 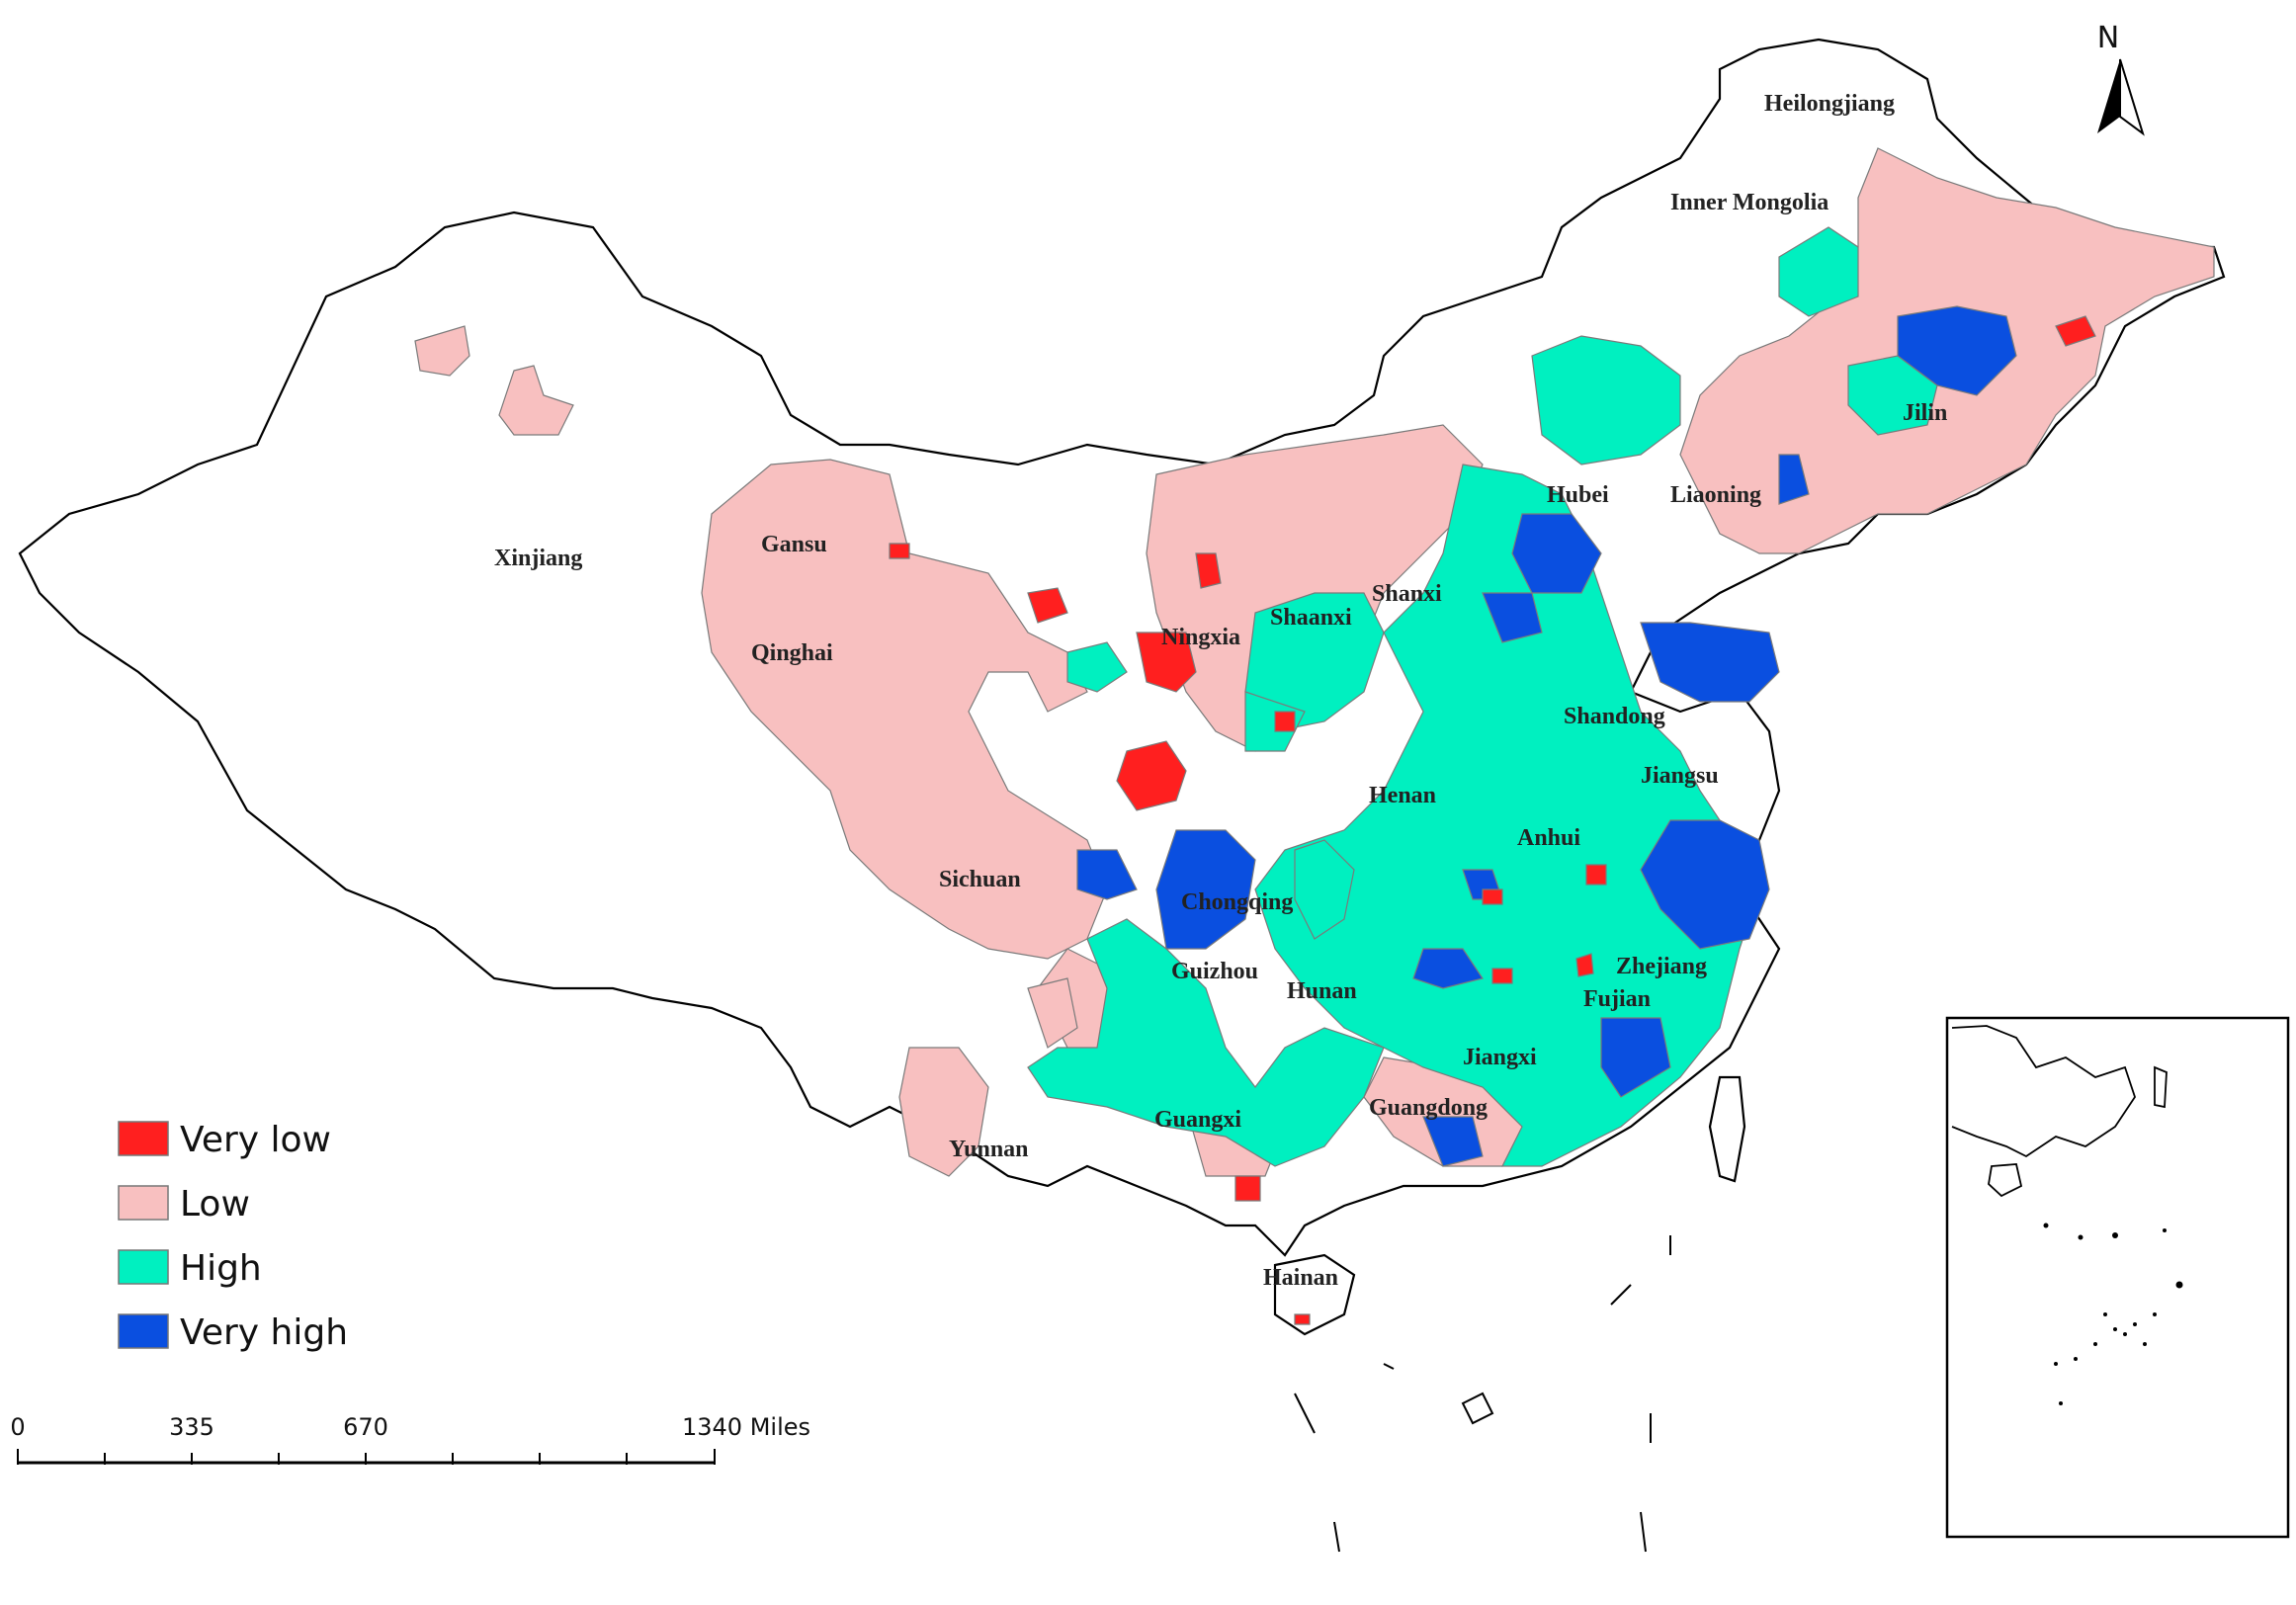 I want to click on label-guangxi: Guangxi, so click(x=1197, y=1120).